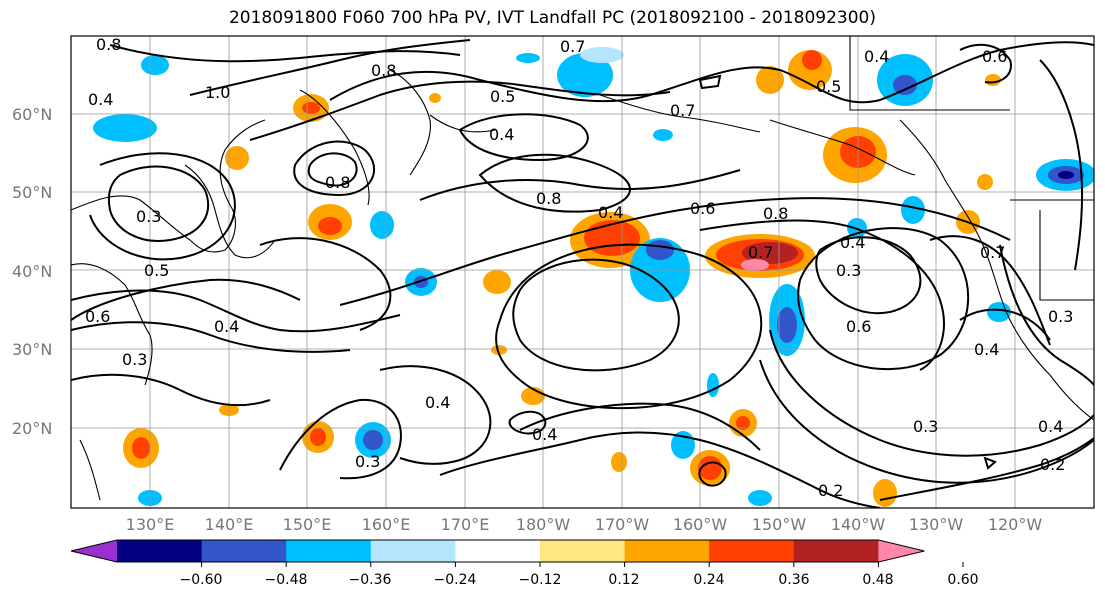 This screenshot has width=1105, height=601. What do you see at coordinates (150, 524) in the screenshot?
I see `lon-label: 130°E` at bounding box center [150, 524].